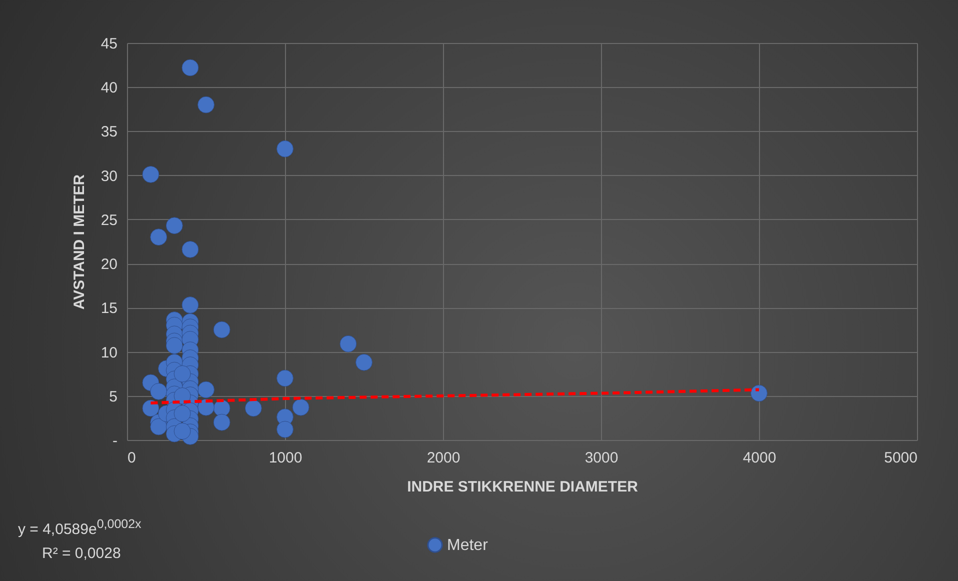 The height and width of the screenshot is (581, 958). I want to click on y-tick-label: 30, so click(109, 176).